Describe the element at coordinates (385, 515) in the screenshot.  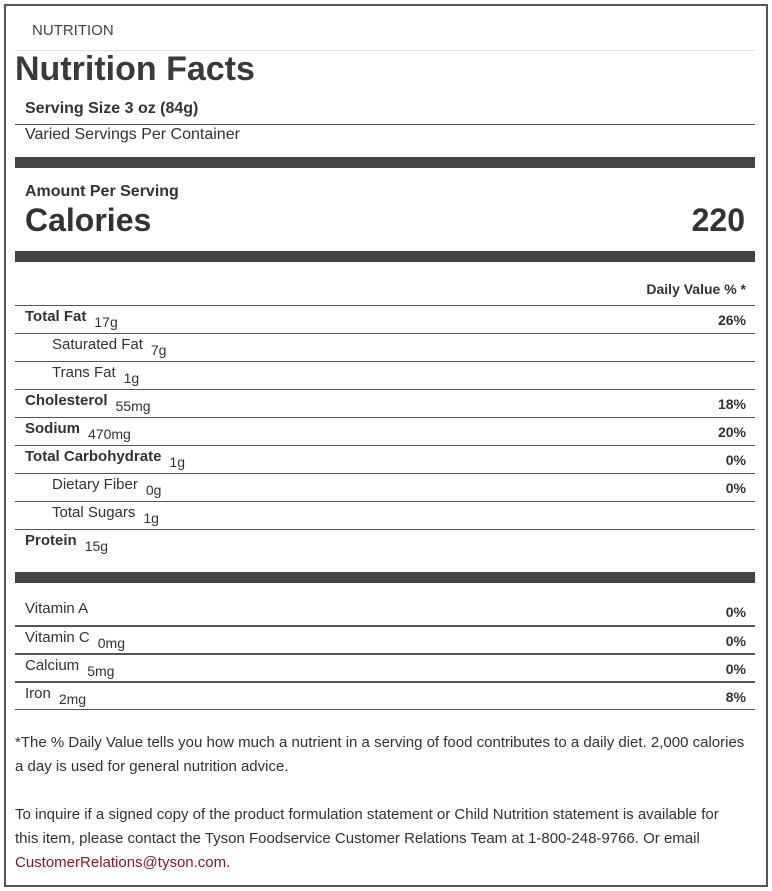
I see `nutrient-row: Total Sugars 1g` at that location.